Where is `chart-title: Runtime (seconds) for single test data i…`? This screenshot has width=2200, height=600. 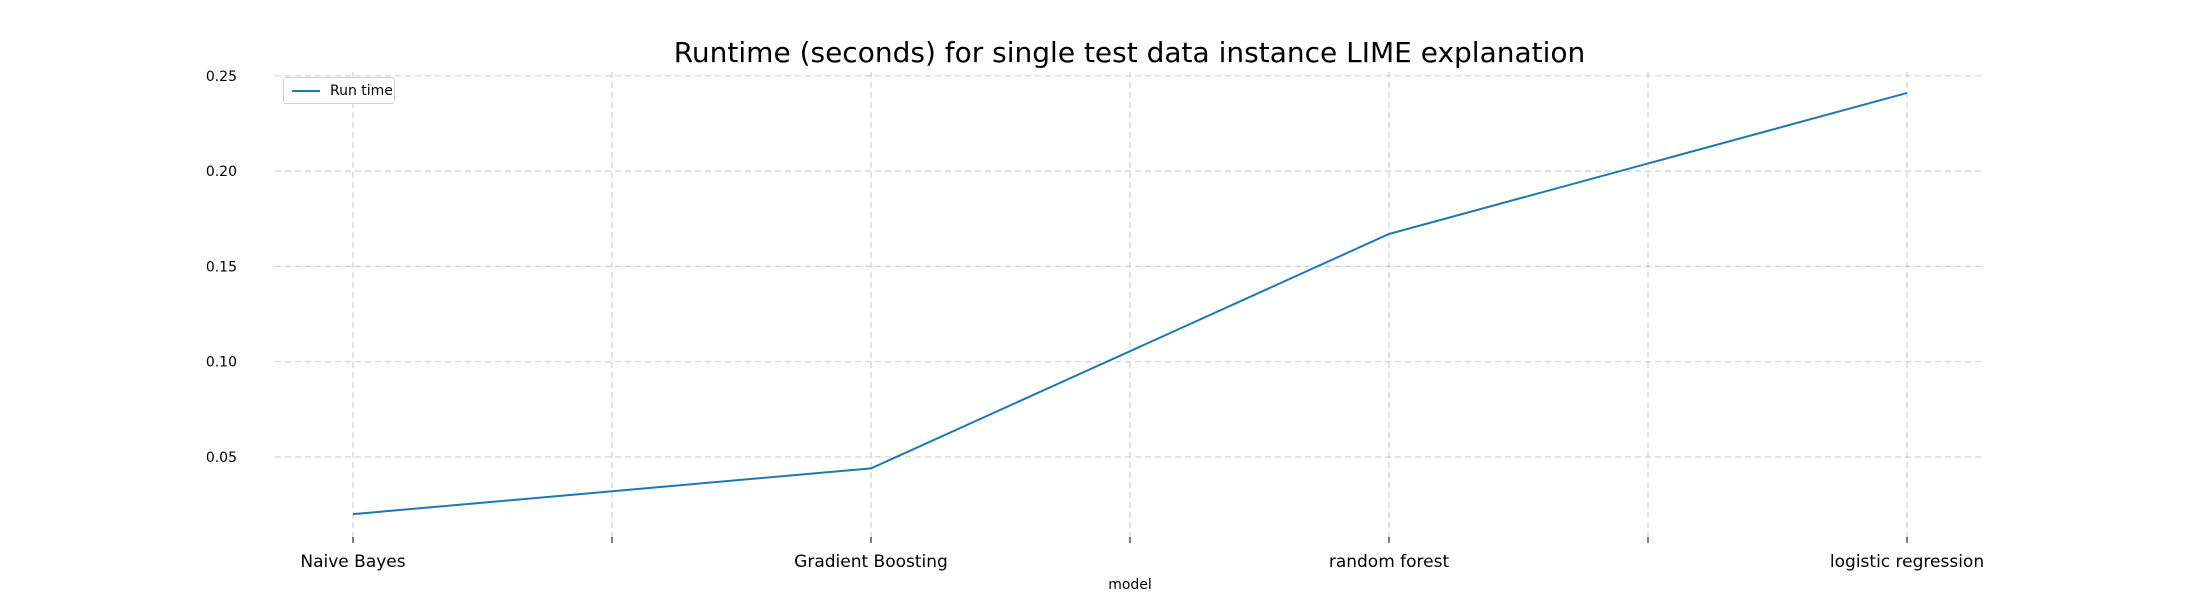 chart-title: Runtime (seconds) for single test data i… is located at coordinates (1129, 52).